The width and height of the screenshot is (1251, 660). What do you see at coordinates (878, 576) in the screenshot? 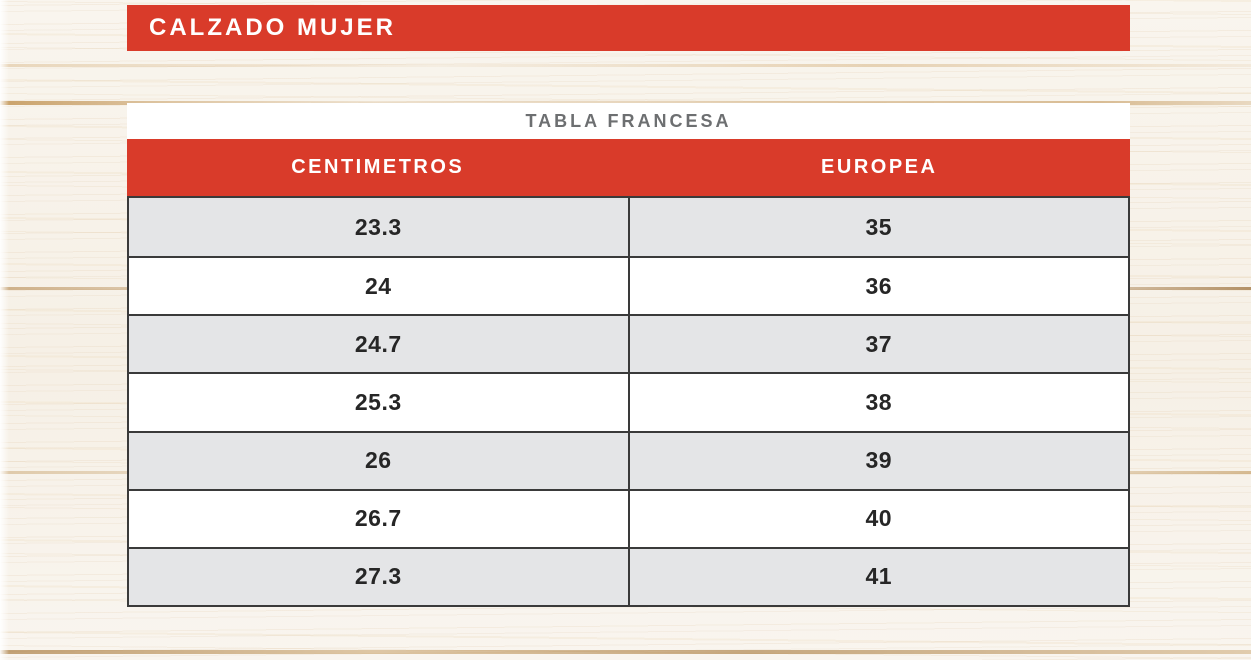
I see `eu-value: 41` at bounding box center [878, 576].